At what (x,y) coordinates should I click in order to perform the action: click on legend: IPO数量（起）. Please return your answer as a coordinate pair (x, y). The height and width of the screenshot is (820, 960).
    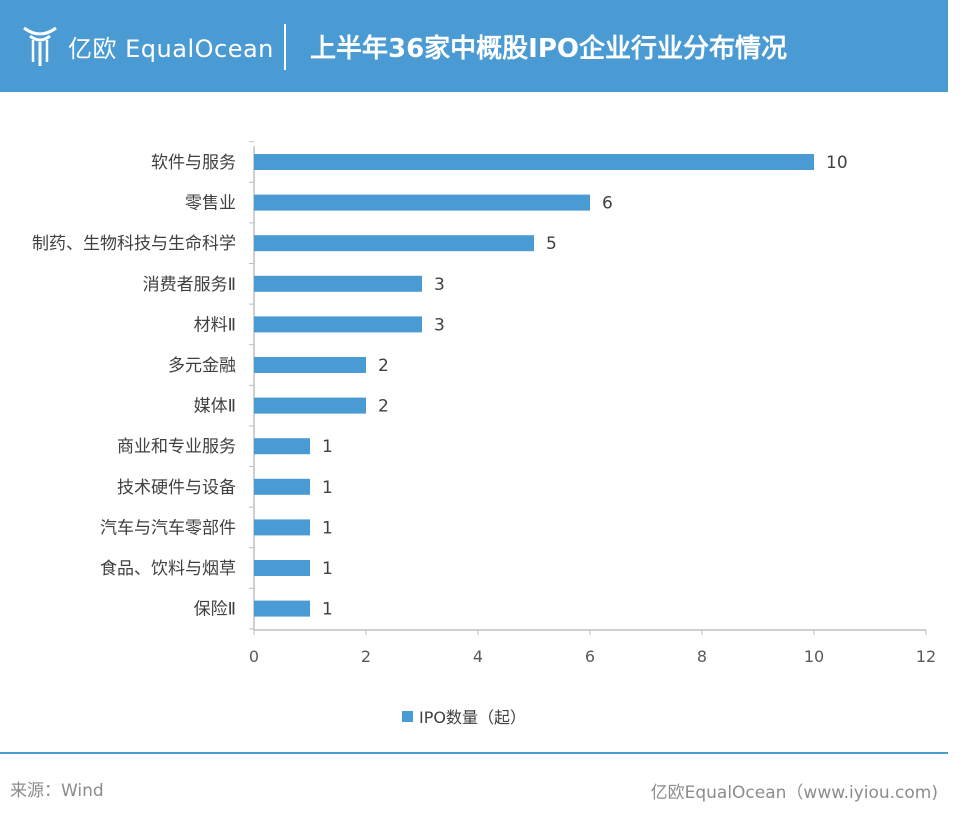
    Looking at the image, I should click on (464, 716).